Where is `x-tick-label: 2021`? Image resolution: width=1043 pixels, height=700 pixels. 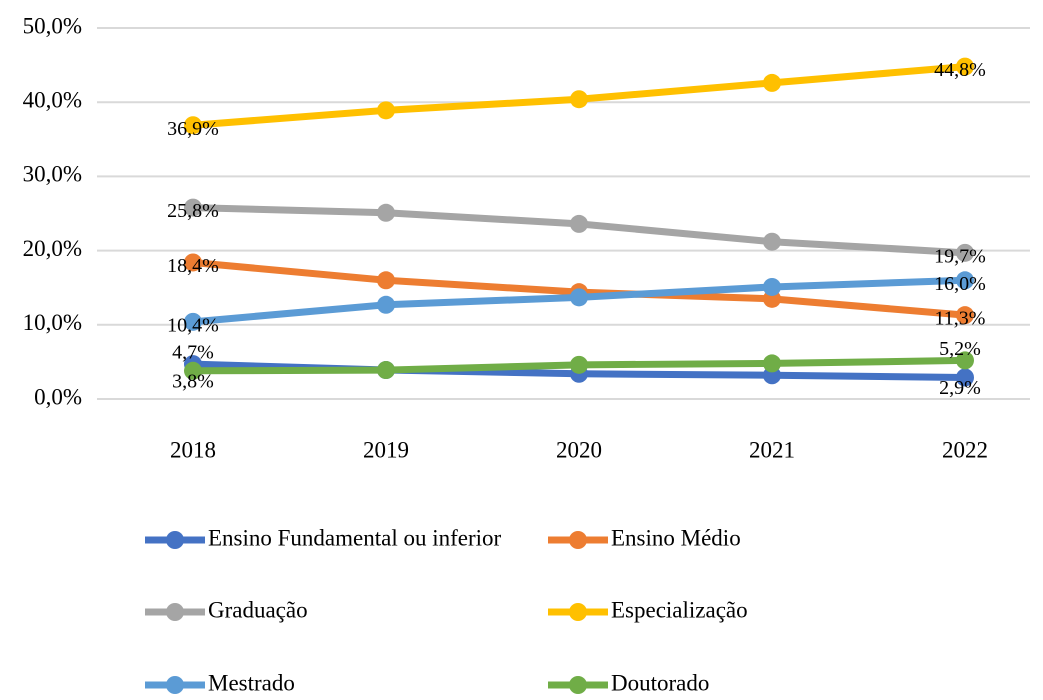 x-tick-label: 2021 is located at coordinates (772, 449).